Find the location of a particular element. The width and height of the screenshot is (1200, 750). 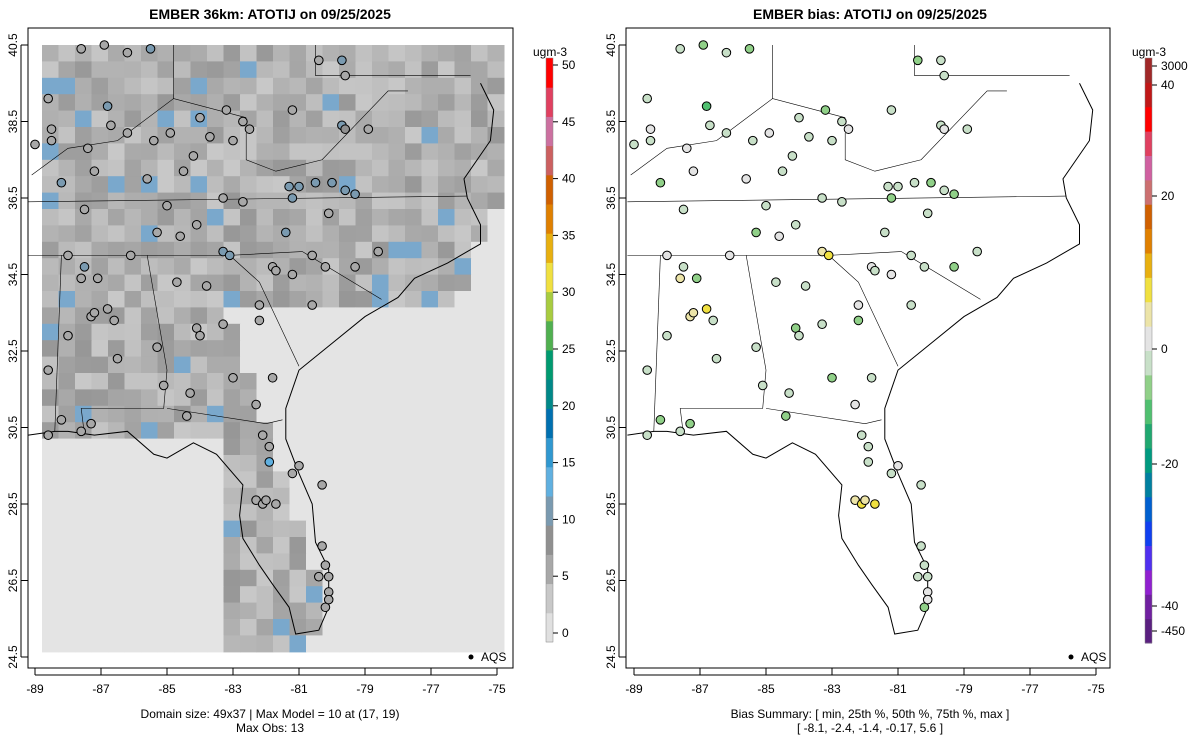

colorbar-tick-label: 5 is located at coordinates (565, 576).